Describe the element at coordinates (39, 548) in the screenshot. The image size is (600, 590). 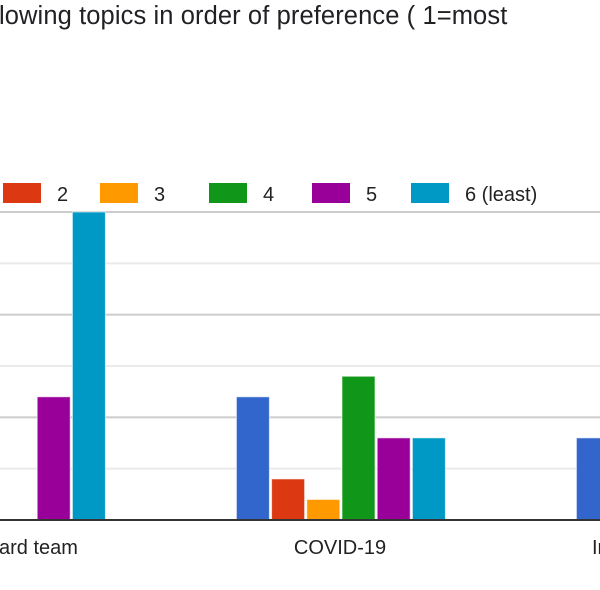
I see `x-tick-label: ard team` at that location.